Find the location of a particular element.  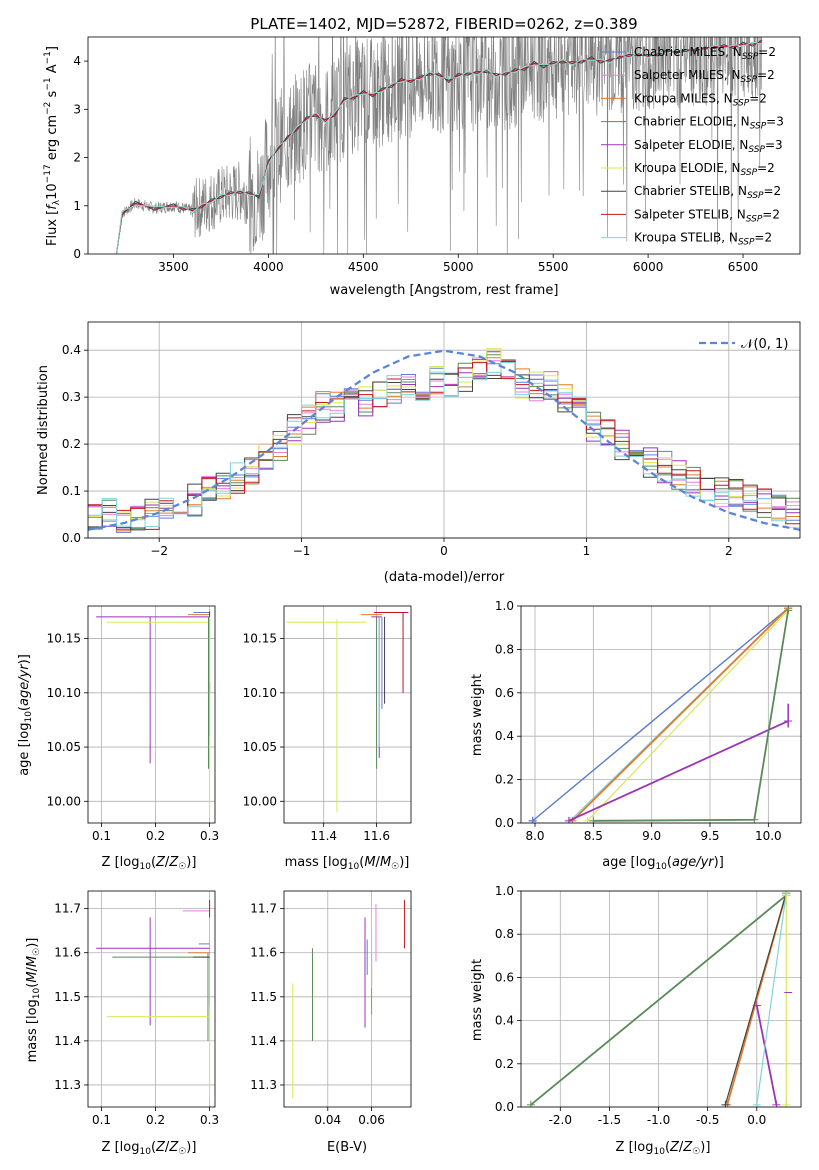

legend-label: Chabrier MILES, NSSP=2 is located at coordinates (705, 53).